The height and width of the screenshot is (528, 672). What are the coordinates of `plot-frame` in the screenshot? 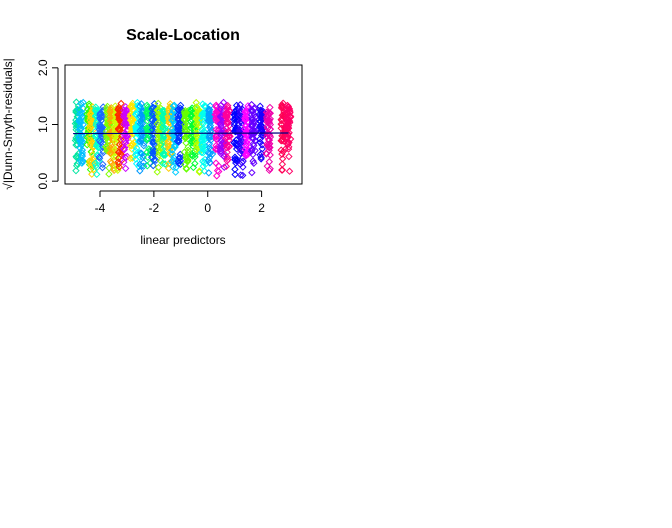 It's located at (183, 124).